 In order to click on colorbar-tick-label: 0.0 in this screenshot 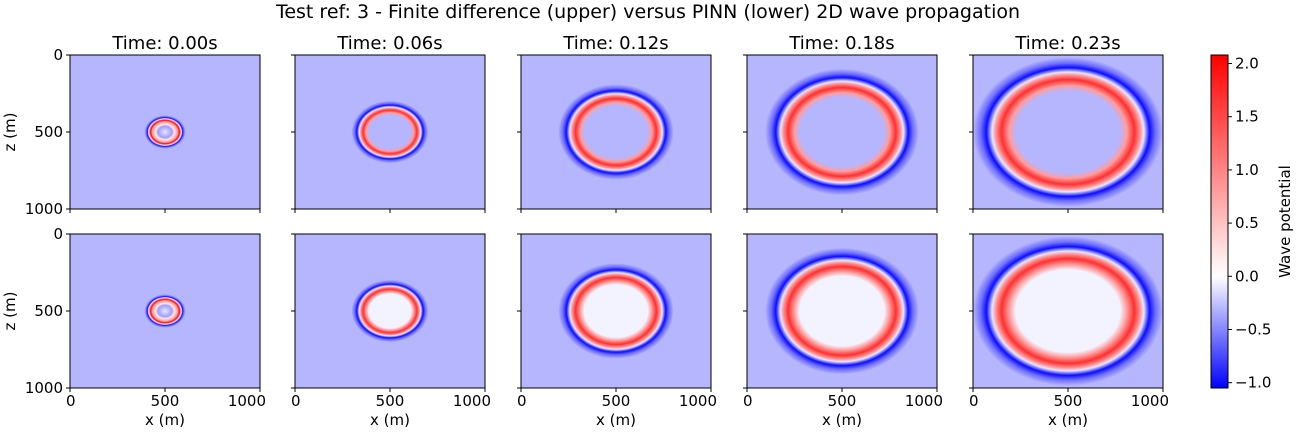, I will do `click(1247, 276)`.